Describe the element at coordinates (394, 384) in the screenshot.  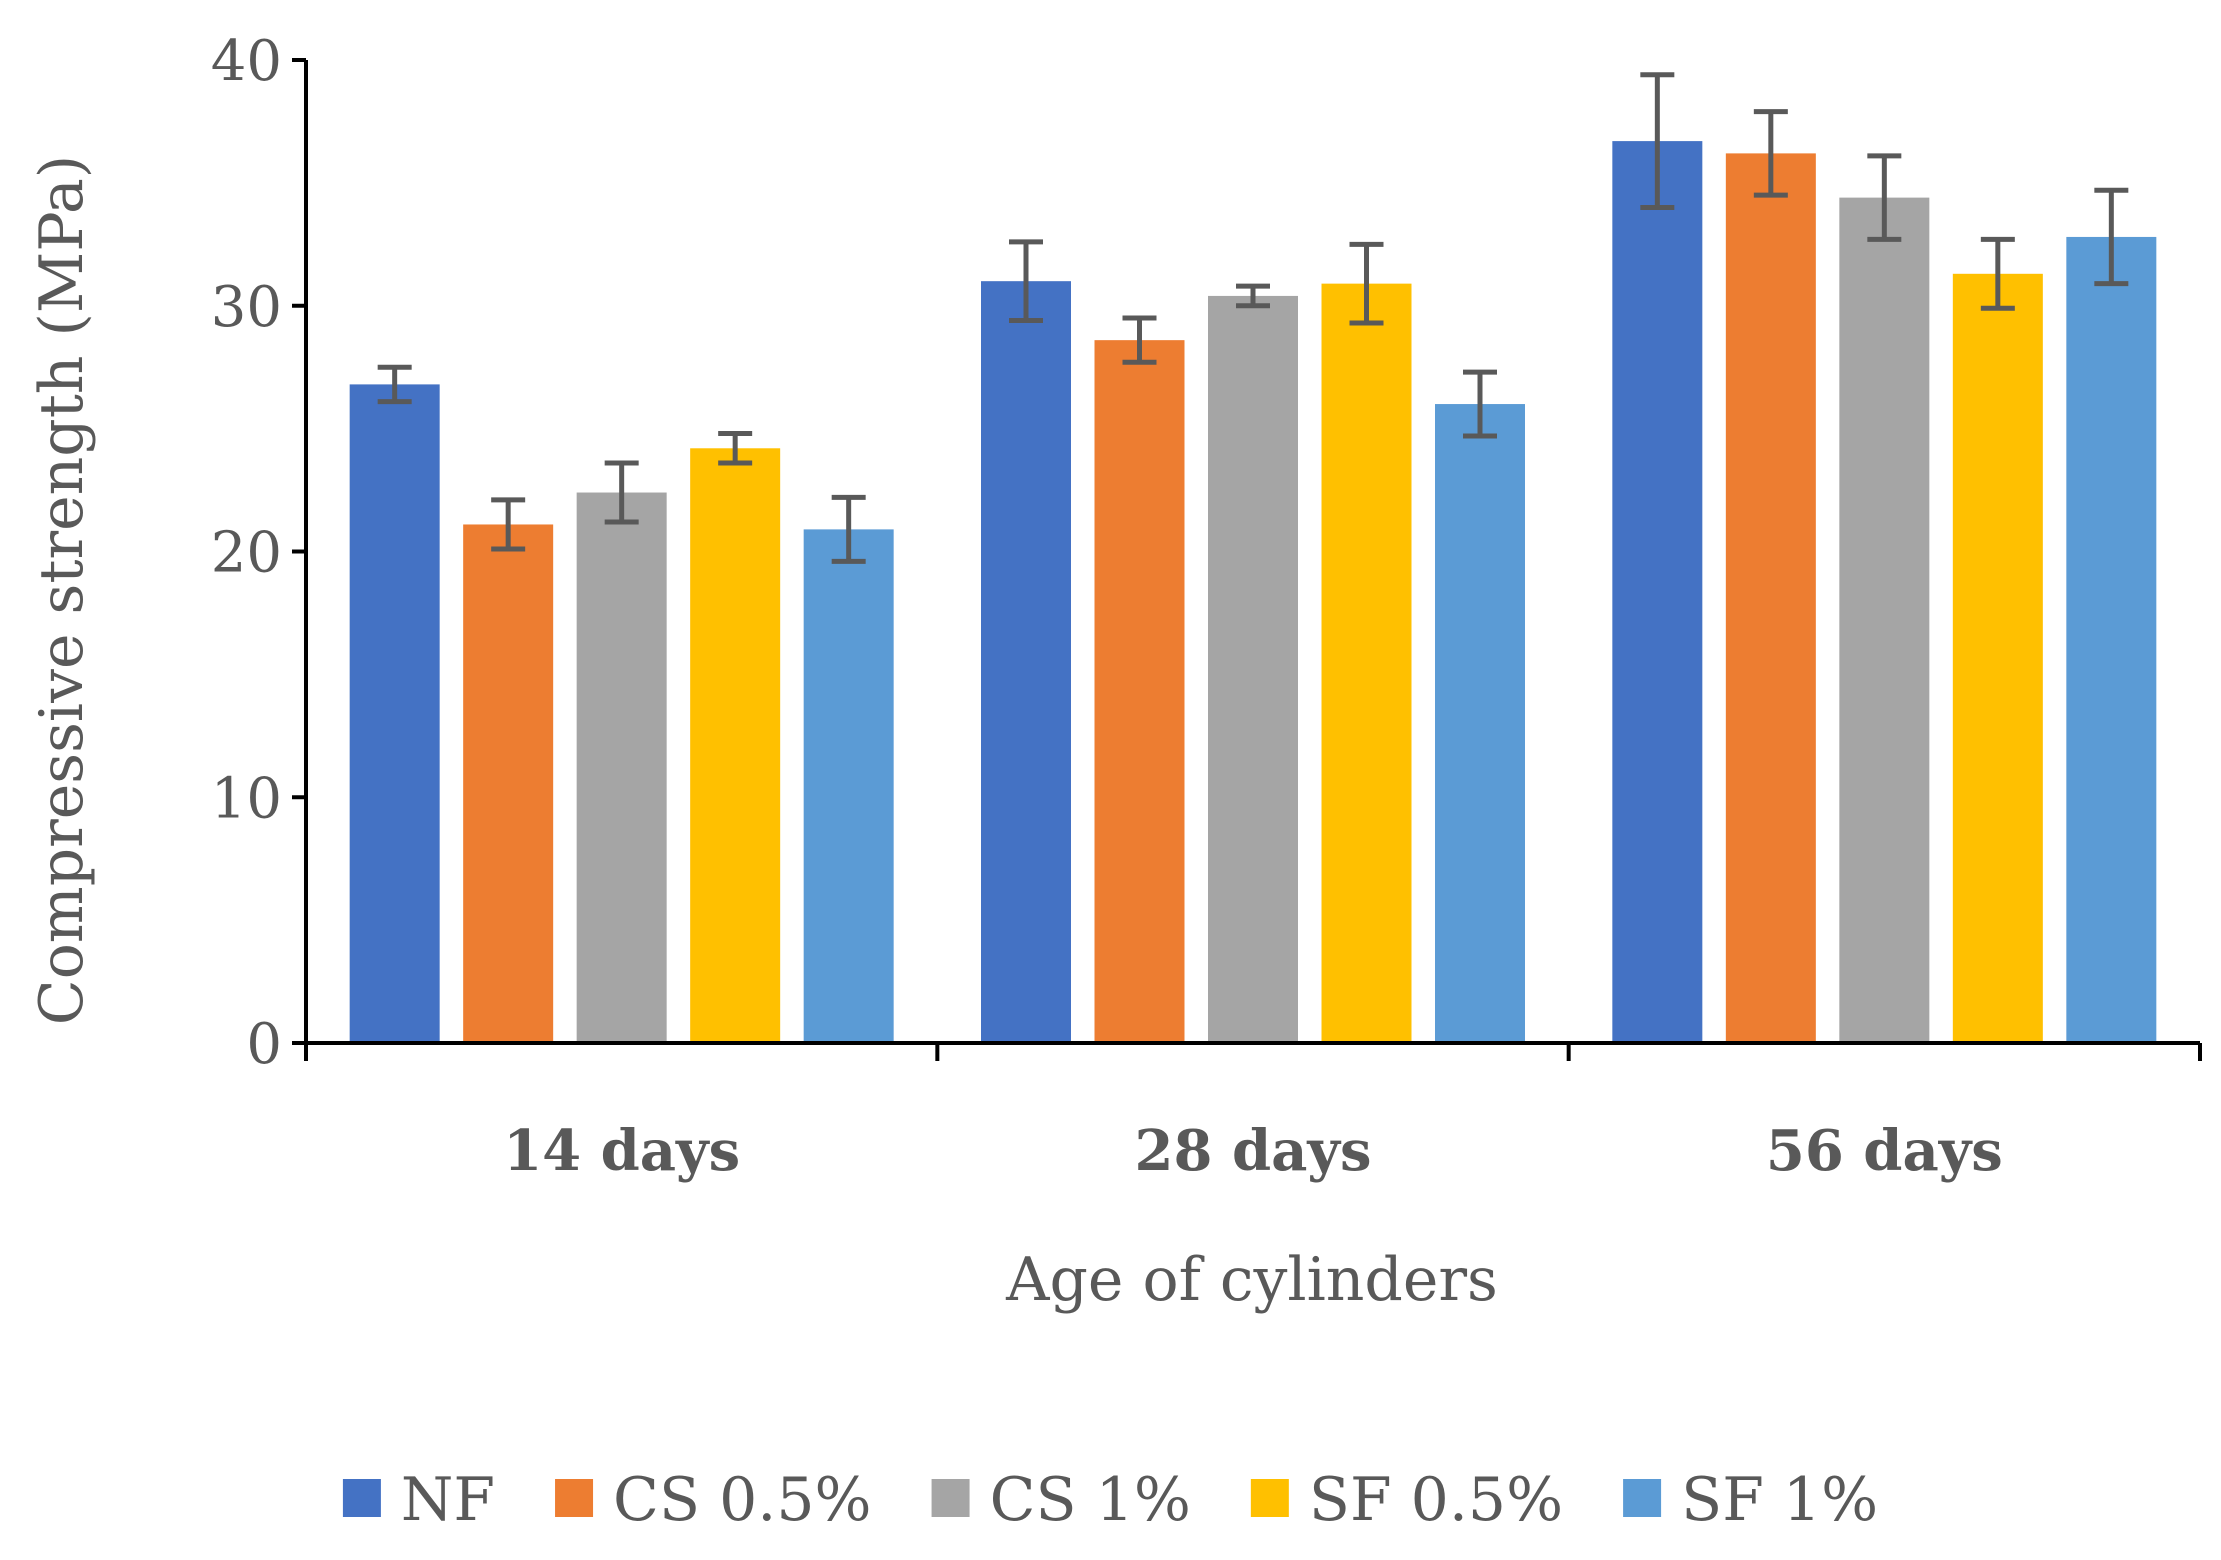
I see `error-bar-14-days-NF` at that location.